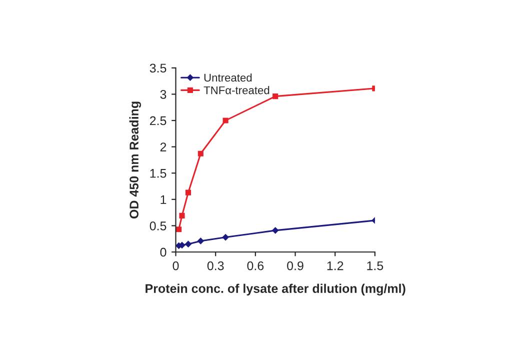  I want to click on y-tick-label: 2, so click(163, 147).